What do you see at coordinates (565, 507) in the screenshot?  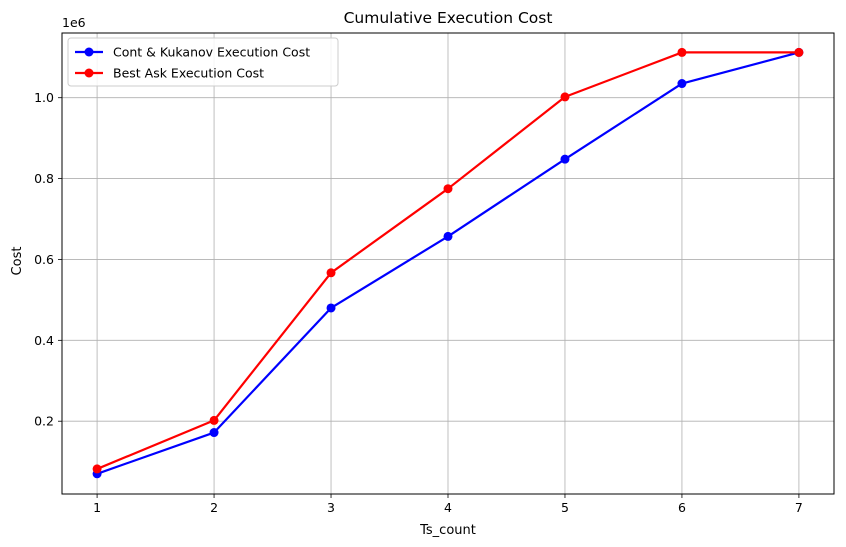 I see `x-tick-label: 5` at bounding box center [565, 507].